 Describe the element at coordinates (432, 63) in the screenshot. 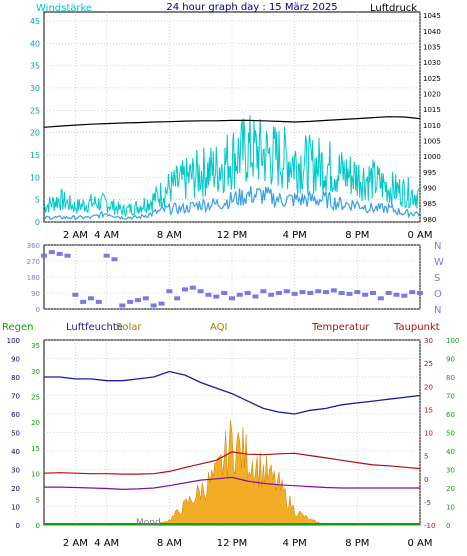

I see `pressure-tick-label: 1030` at that location.